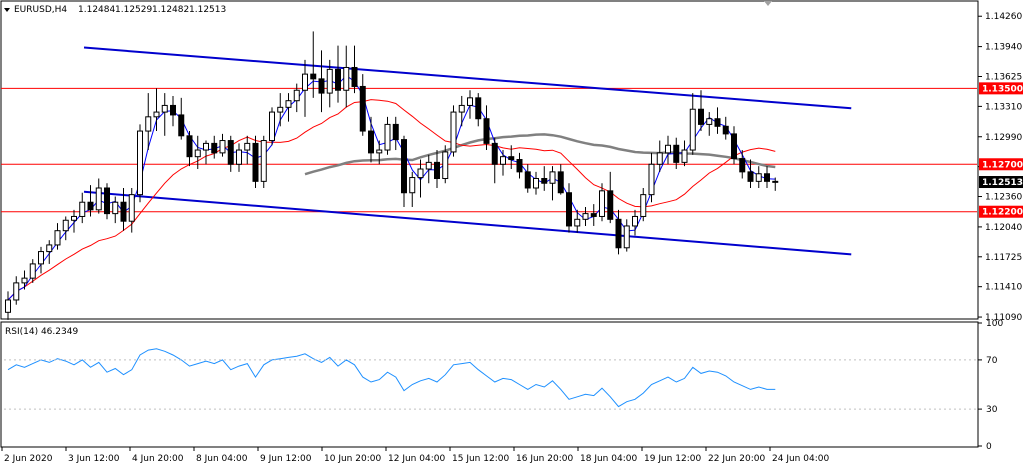 The image size is (1024, 473). Describe the element at coordinates (544, 459) in the screenshot. I see `time-tick-label: 16 Jun 20:00` at that location.